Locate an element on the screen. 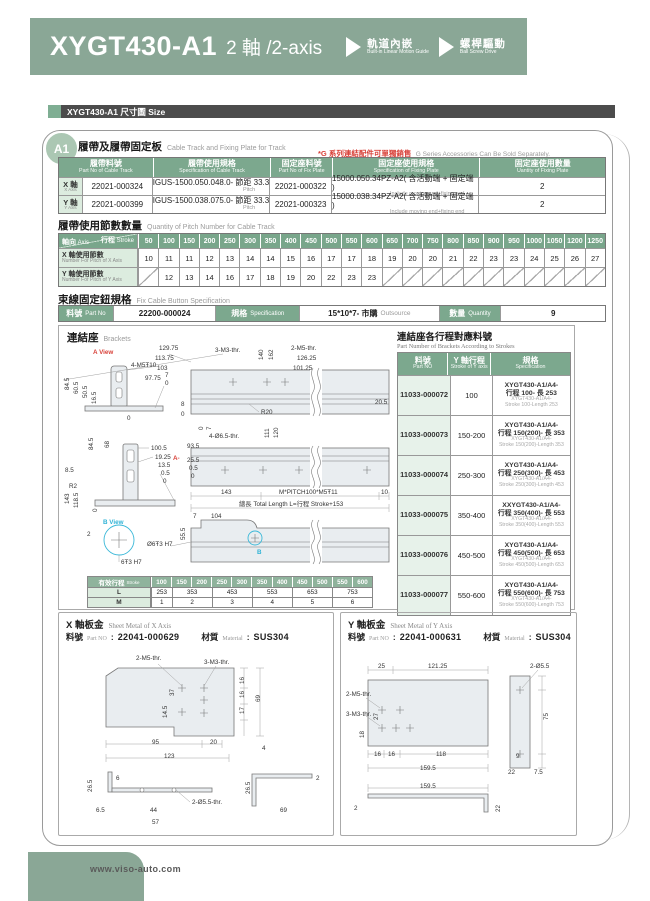 This screenshot has height=901, width=650. stroke-header-cell: 600 is located at coordinates (371, 241).